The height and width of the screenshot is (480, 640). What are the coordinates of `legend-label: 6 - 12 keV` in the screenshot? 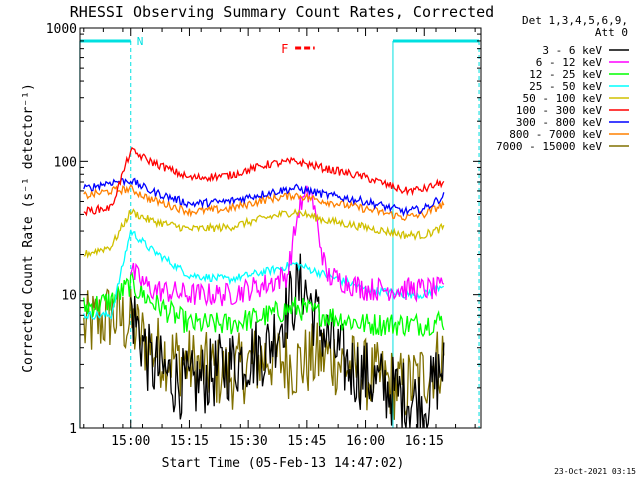 It's located at (569, 62).